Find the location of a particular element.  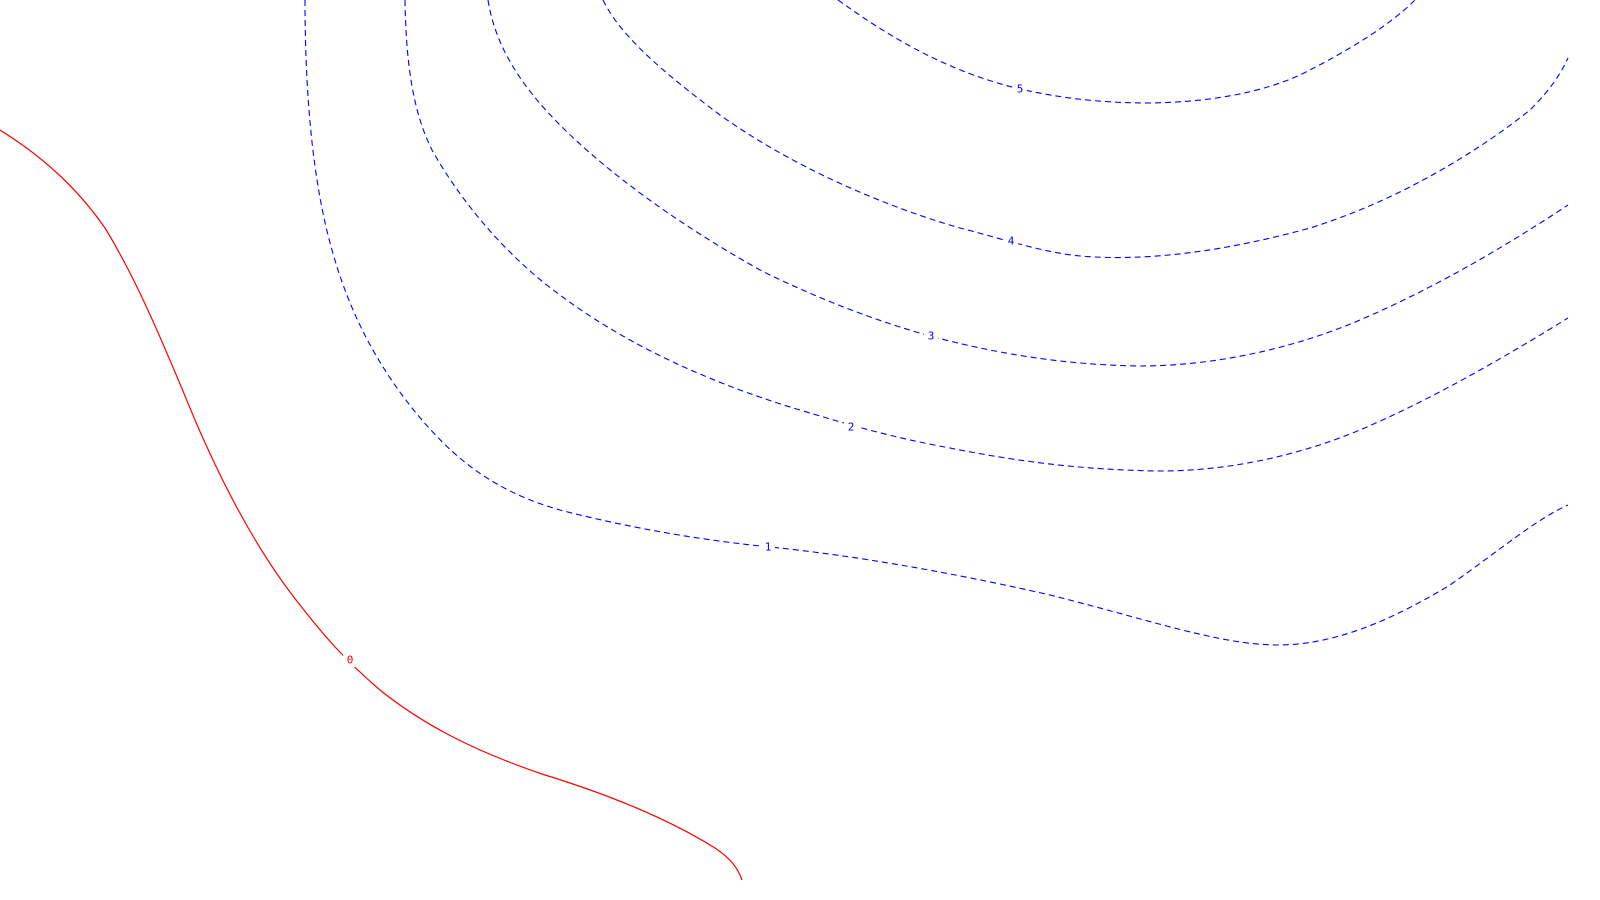

contour-label-4: 4 is located at coordinates (1011, 241).